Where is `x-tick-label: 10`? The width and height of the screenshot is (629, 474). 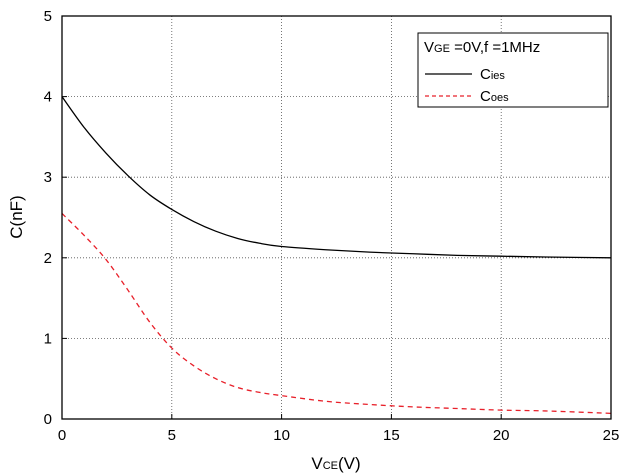 x-tick-label: 10 is located at coordinates (281, 435).